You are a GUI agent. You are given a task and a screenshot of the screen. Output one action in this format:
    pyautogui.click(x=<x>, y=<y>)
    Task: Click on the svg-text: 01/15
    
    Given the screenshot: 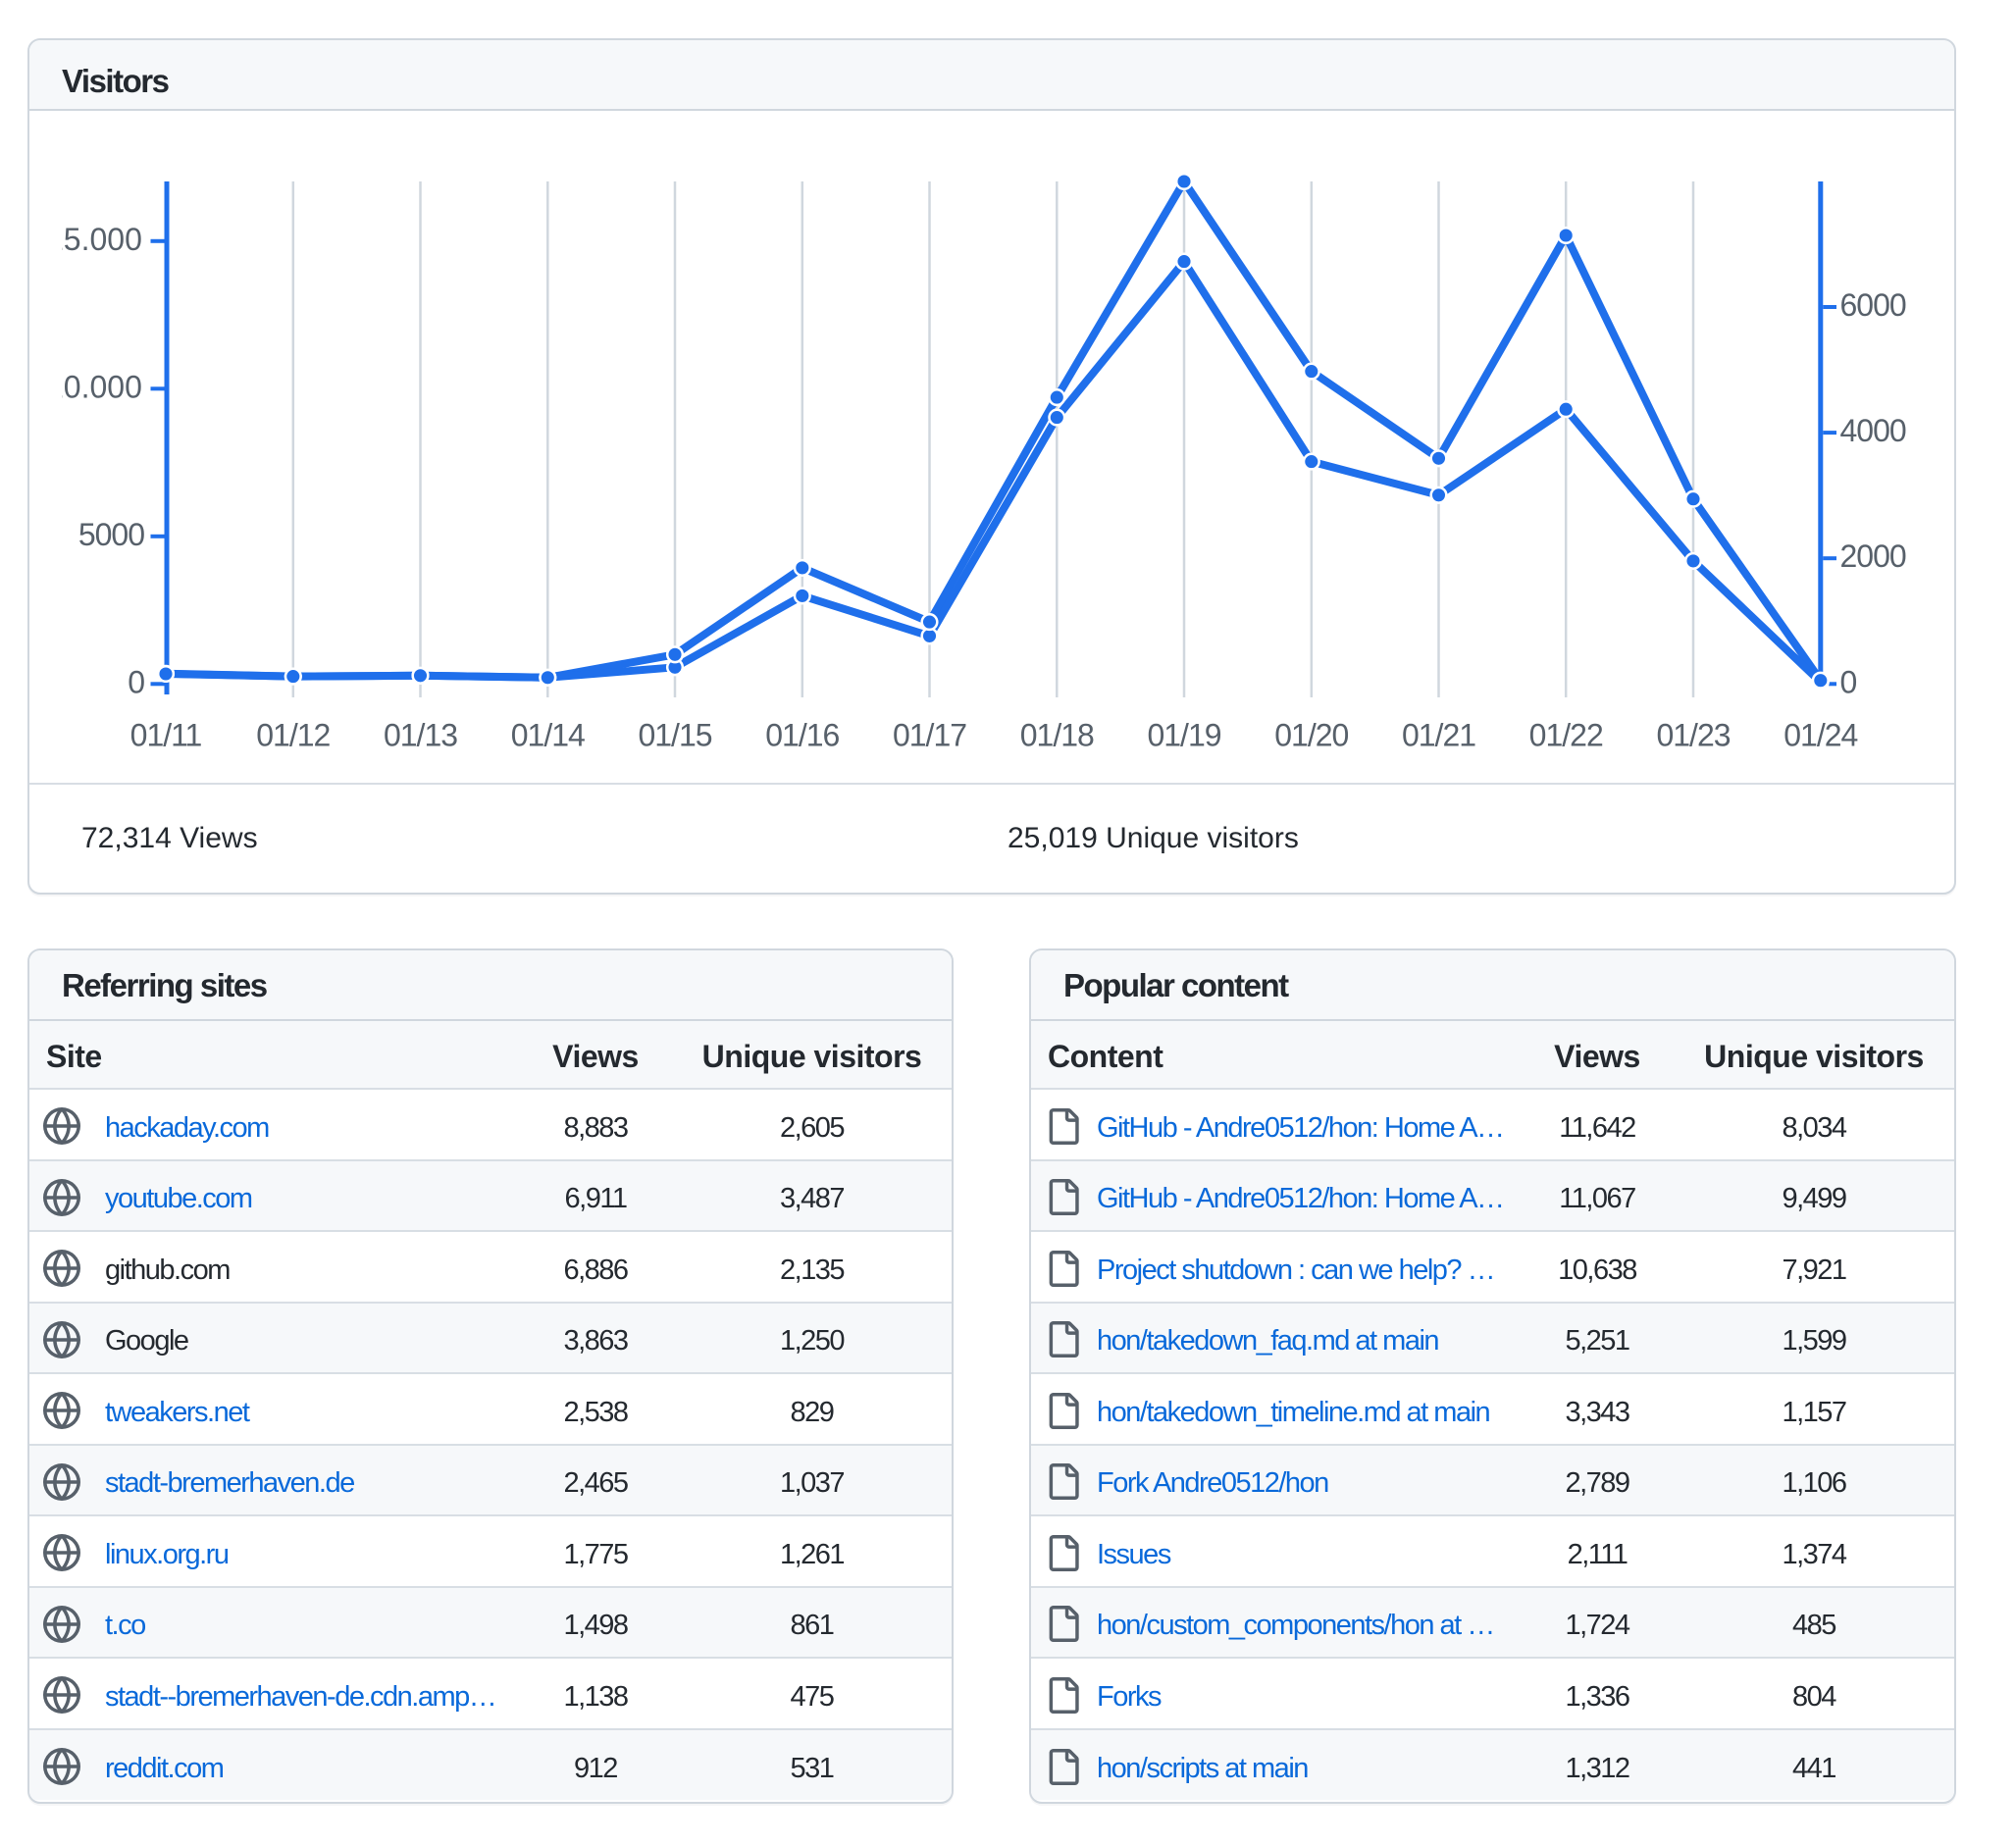 What is the action you would take?
    pyautogui.click(x=674, y=735)
    